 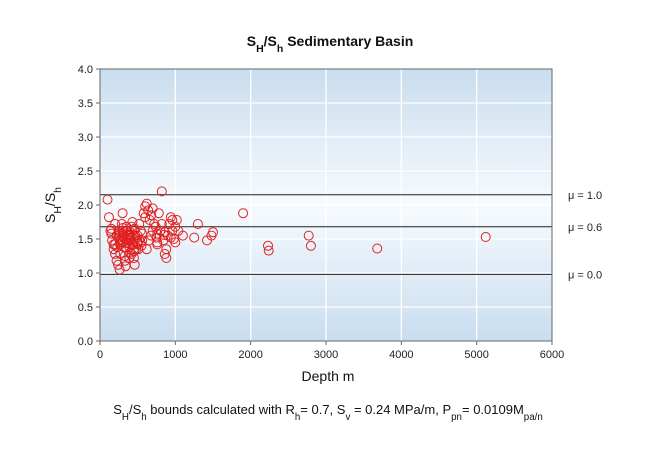 I want to click on y-tick-label: 2.5, so click(x=85, y=172).